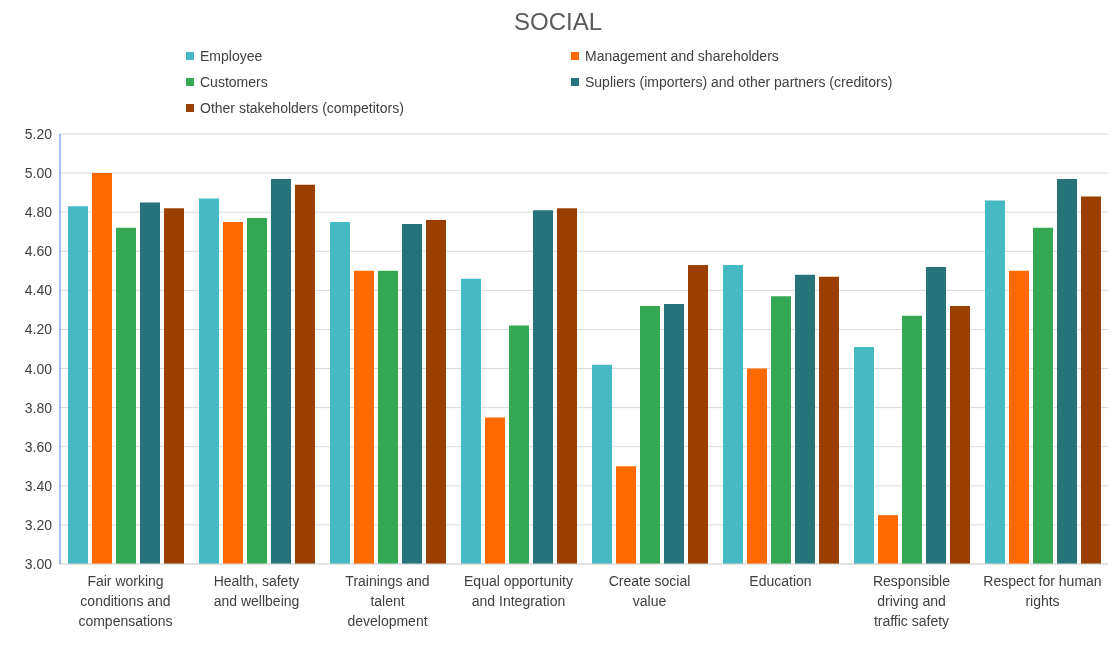  I want to click on x-tick-label: Fair working conditions and compensations, so click(125, 601).